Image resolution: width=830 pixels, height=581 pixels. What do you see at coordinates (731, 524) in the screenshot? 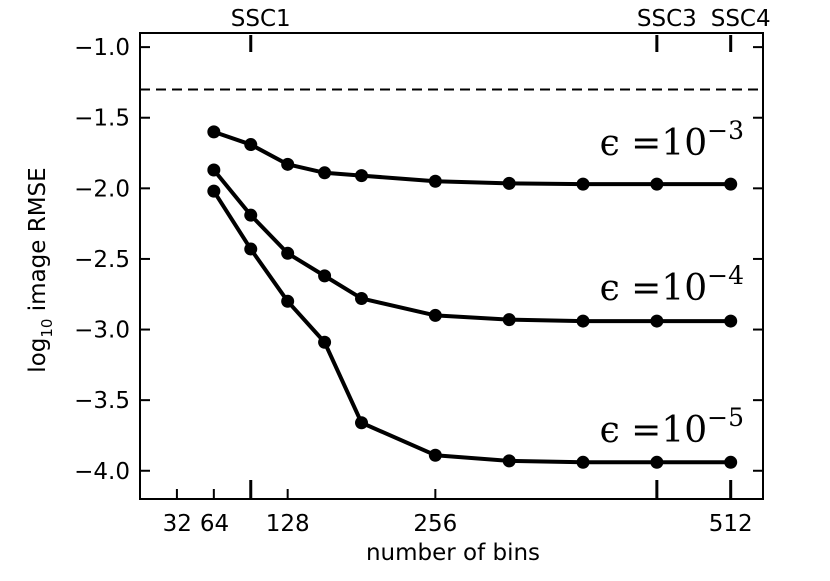
I see `x-tick-label: 512` at bounding box center [731, 524].